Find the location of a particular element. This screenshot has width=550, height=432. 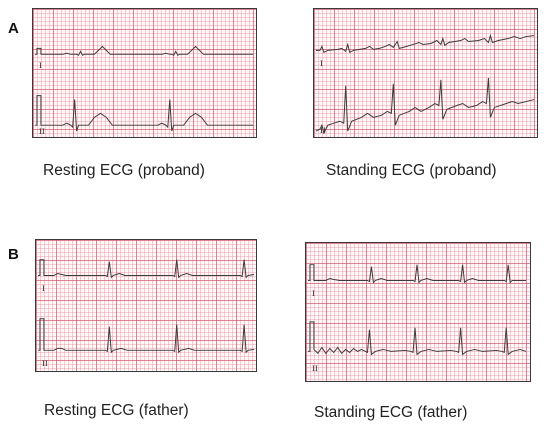

caption-standing-proband: Standing ECG (proband) is located at coordinates (411, 170).